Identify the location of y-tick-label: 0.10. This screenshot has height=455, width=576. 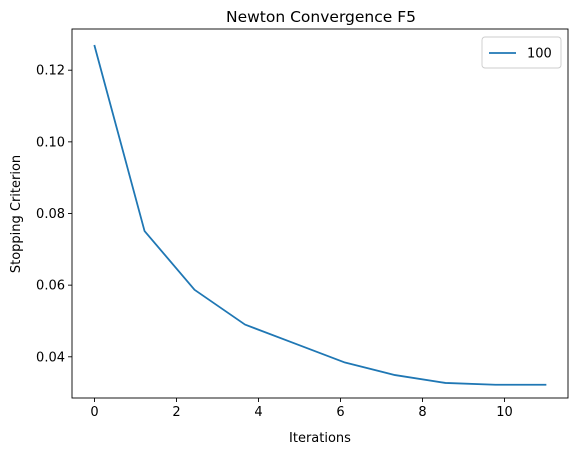
(50, 142).